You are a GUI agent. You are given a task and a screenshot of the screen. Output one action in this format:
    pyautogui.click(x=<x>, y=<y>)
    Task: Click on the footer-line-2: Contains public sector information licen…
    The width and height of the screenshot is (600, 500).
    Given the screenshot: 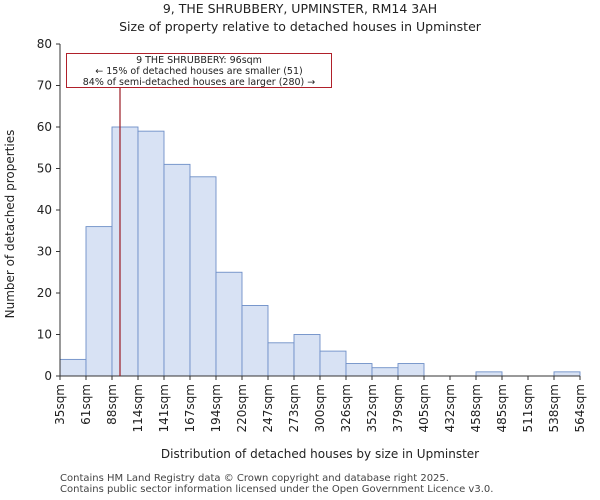 What is the action you would take?
    pyautogui.click(x=277, y=489)
    